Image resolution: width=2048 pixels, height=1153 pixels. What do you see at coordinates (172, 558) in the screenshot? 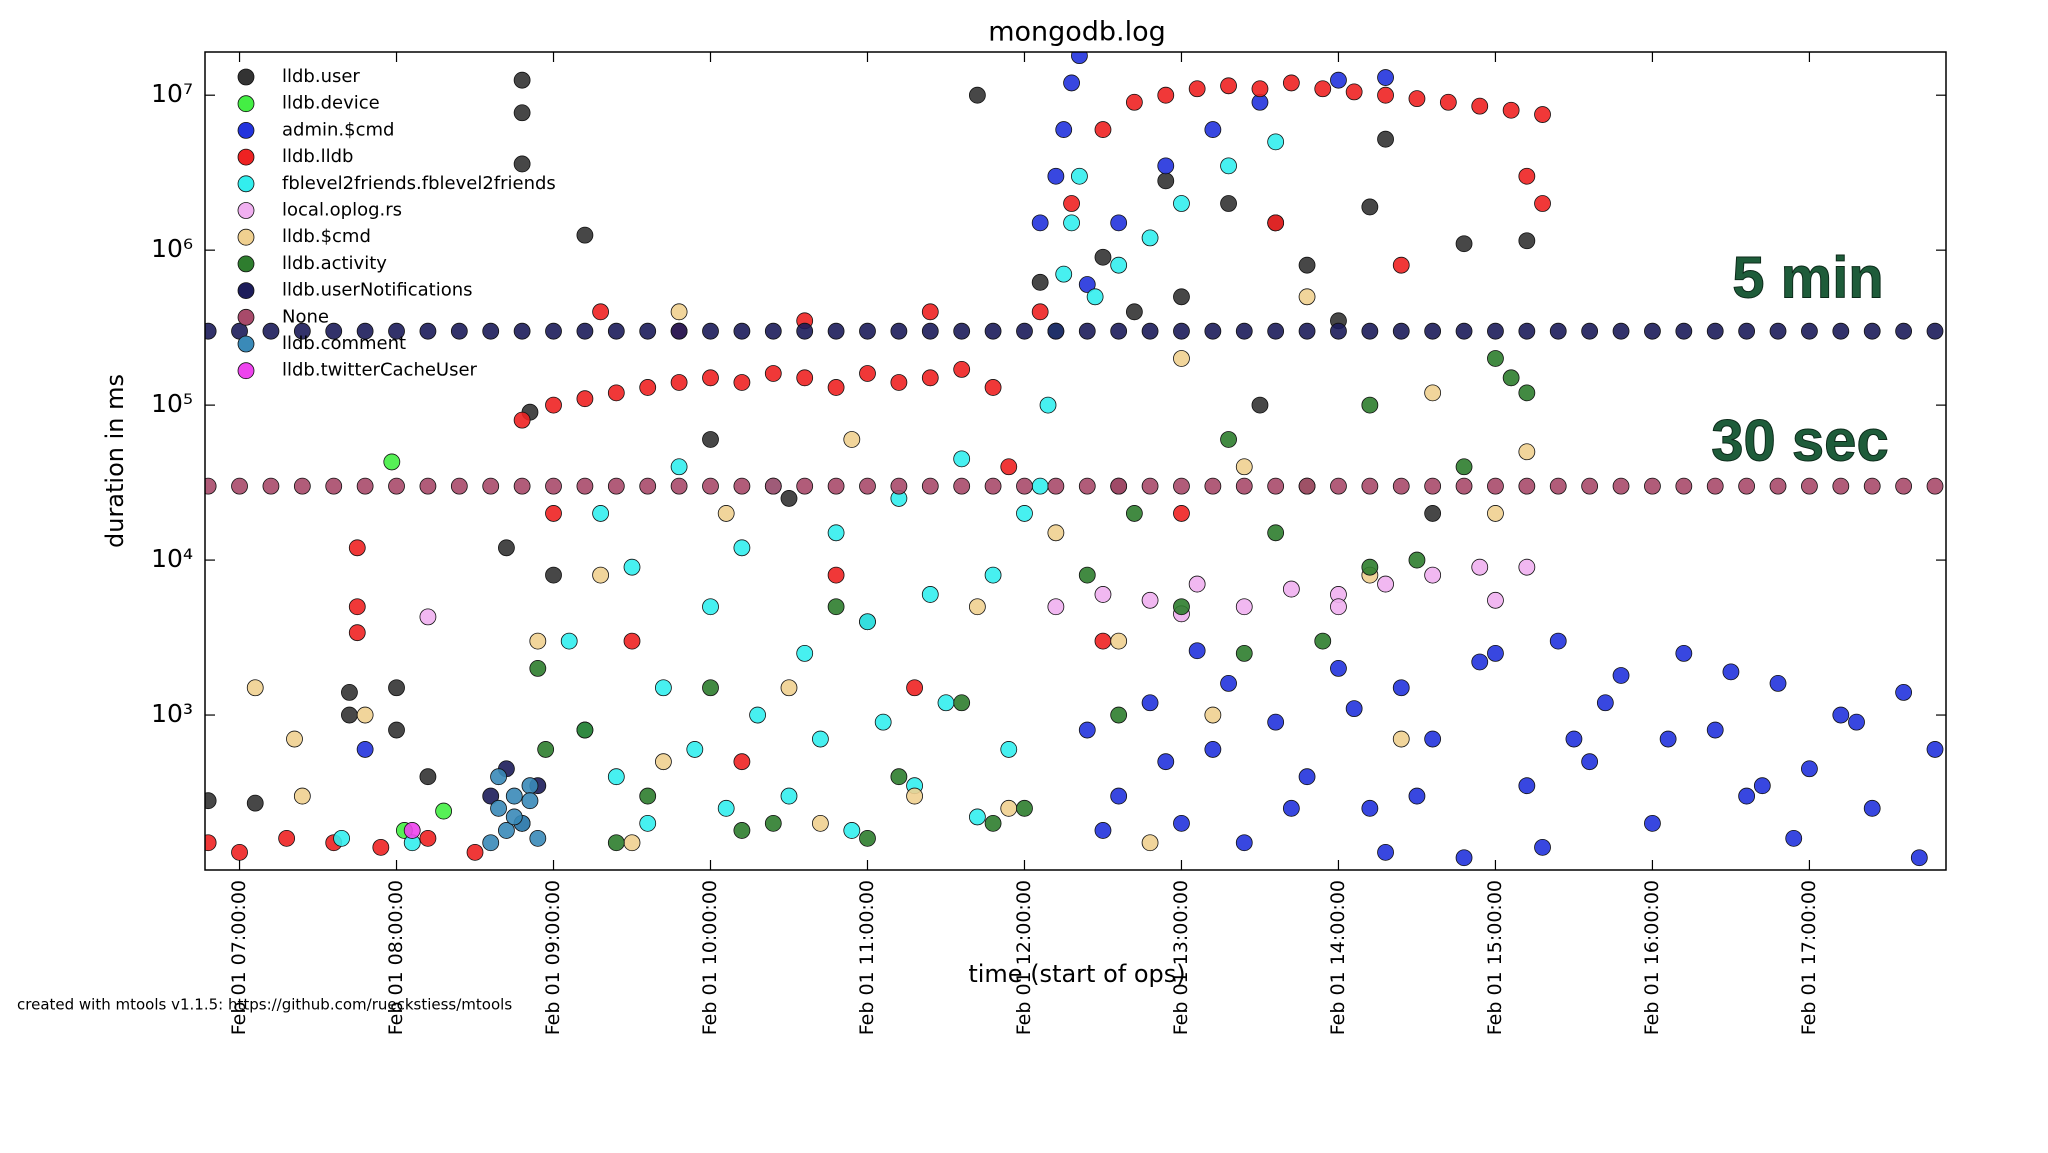
I see `y-tick-label: 10⁴` at bounding box center [172, 558].